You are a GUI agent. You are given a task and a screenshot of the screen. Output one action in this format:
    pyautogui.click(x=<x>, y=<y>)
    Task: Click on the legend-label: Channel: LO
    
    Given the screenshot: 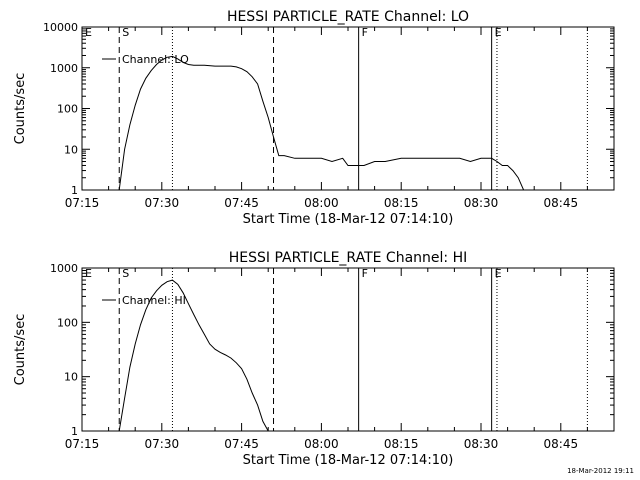 What is the action you would take?
    pyautogui.click(x=155, y=59)
    